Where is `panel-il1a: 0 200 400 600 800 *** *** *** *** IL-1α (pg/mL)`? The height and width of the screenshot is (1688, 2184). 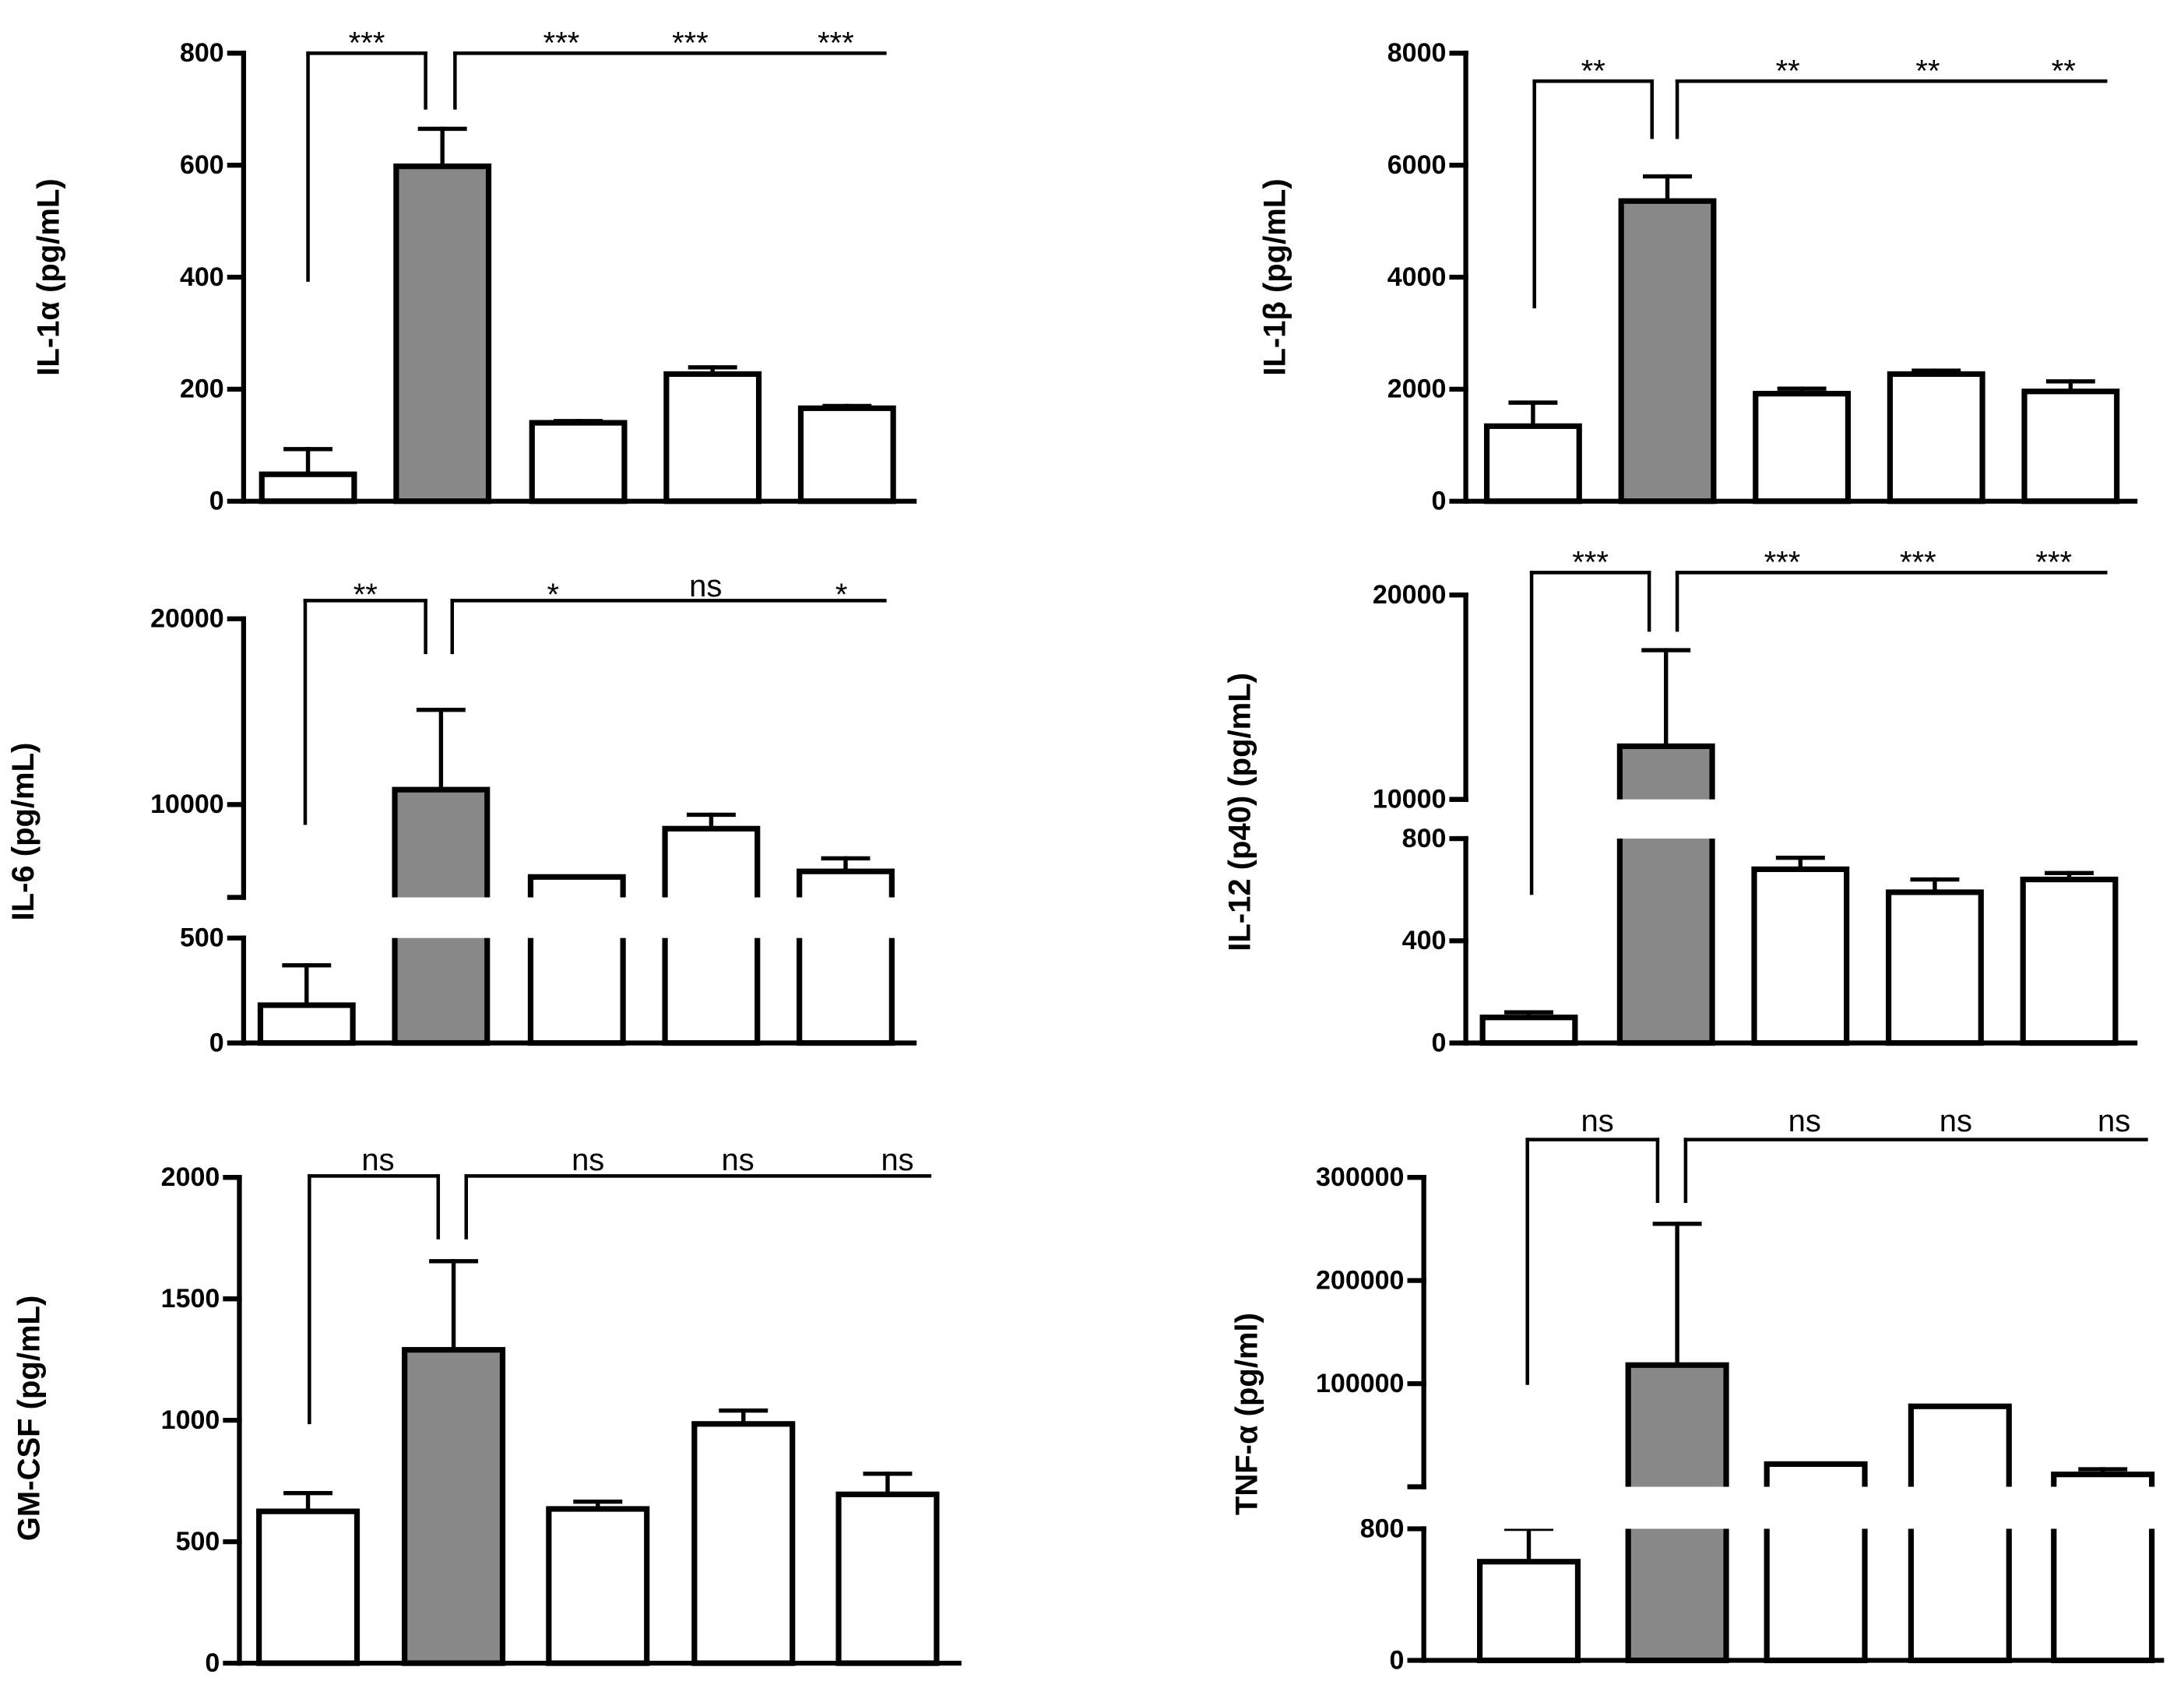
panel-il1a: 0 200 400 600 800 *** *** *** *** IL-1α (pg/mL) is located at coordinates (474, 271).